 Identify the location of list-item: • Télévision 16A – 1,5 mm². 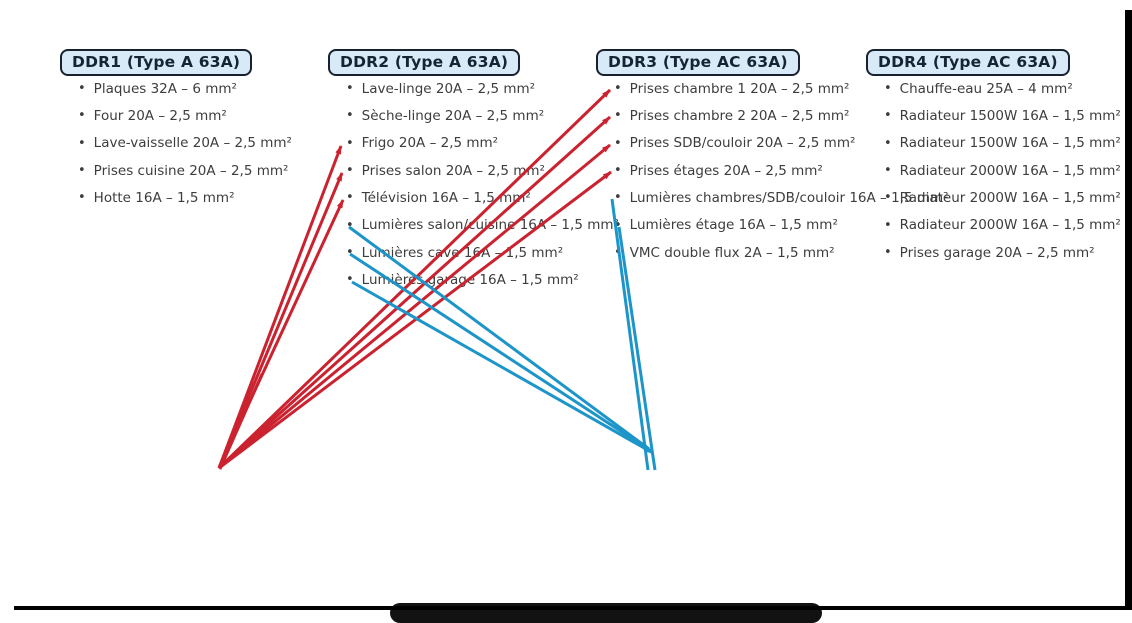
(473, 197).